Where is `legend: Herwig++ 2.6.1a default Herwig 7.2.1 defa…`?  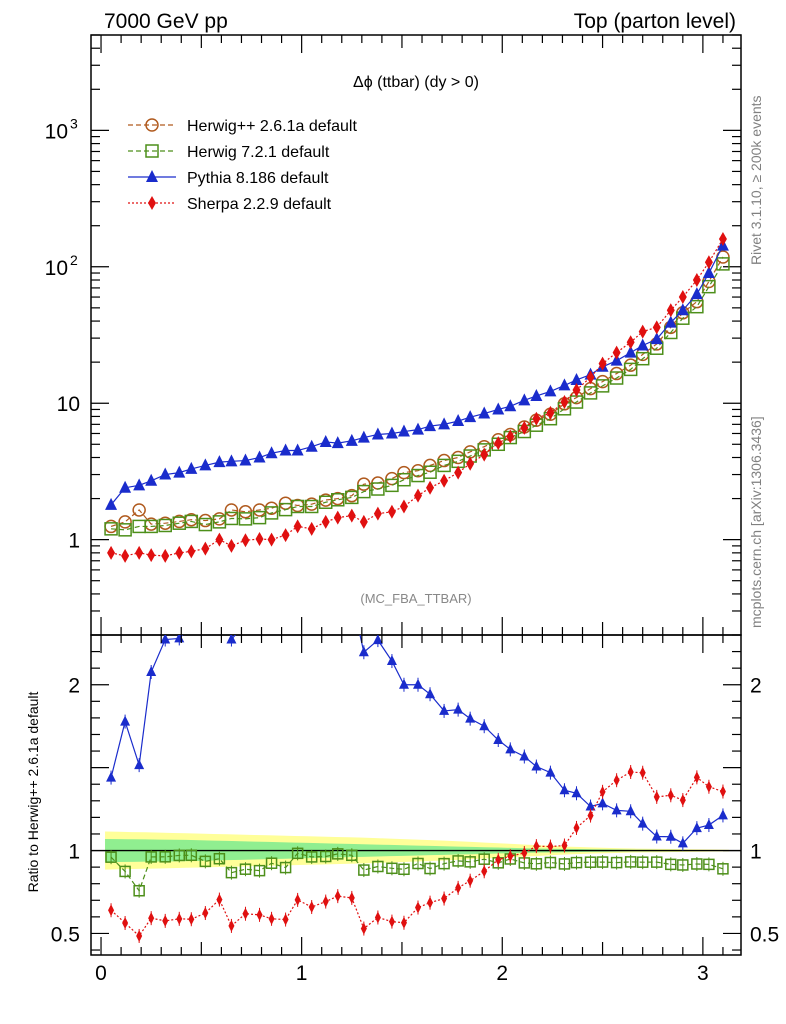 legend: Herwig++ 2.6.1a default Herwig 7.2.1 defa… is located at coordinates (242, 165).